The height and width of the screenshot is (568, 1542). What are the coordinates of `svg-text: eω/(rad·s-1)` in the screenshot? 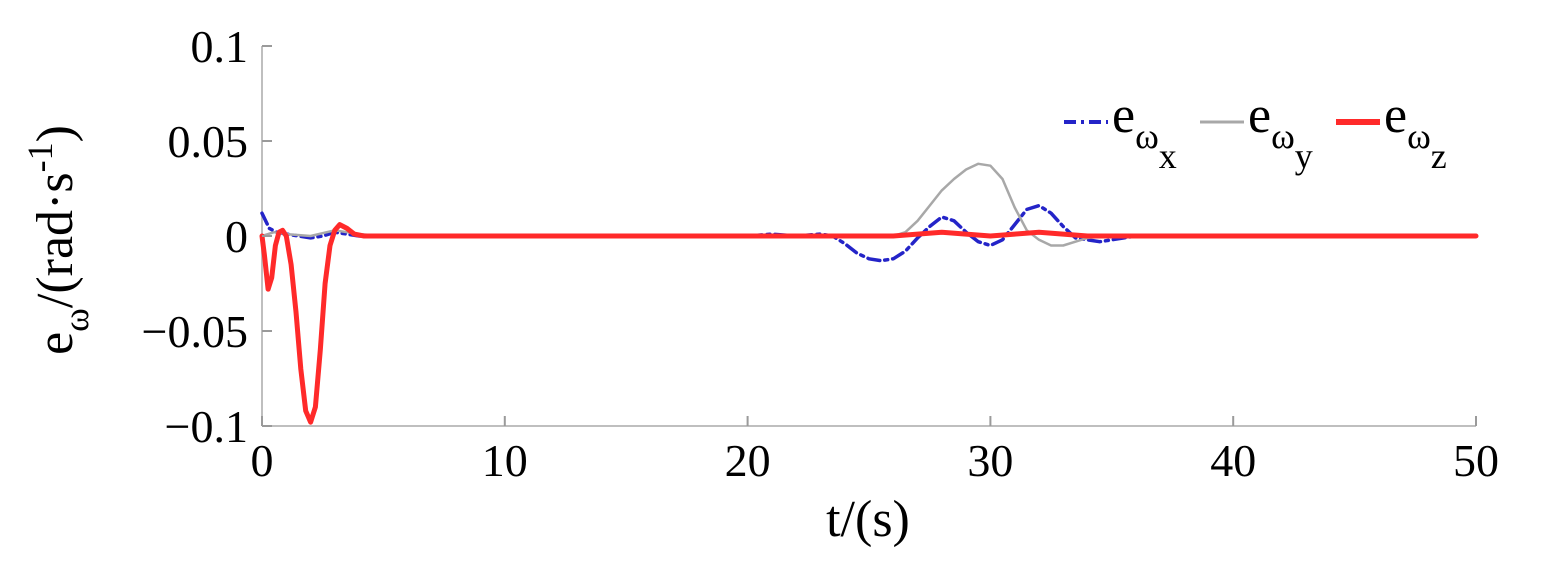 It's located at (58, 240).